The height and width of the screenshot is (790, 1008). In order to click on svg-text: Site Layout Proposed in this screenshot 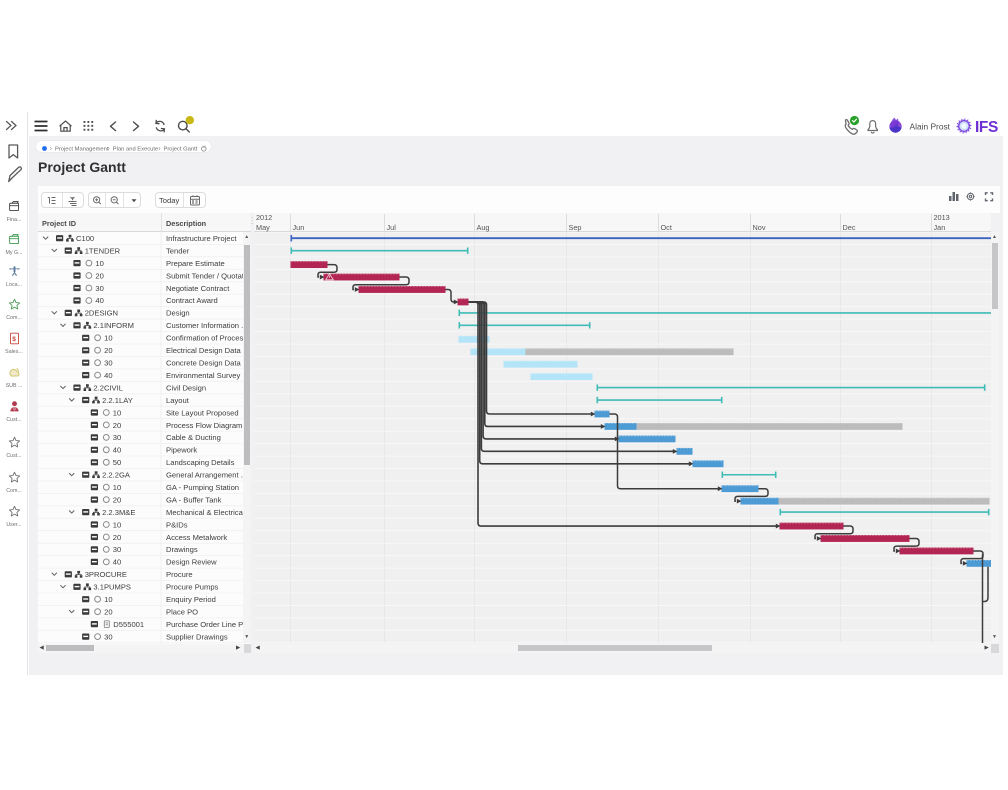, I will do `click(202, 412)`.